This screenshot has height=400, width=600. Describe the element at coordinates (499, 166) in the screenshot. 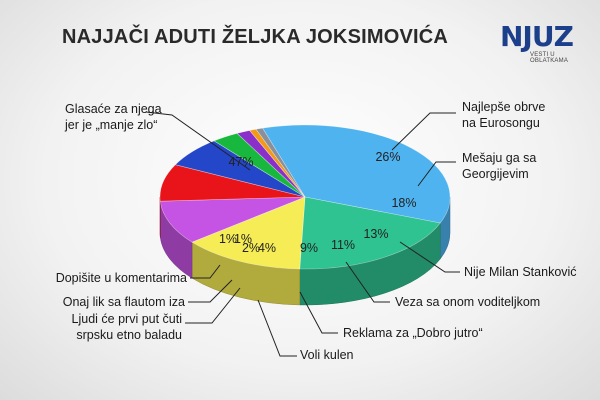

I see `slice-label-2: Mešaju ga sa Georgijevim` at that location.